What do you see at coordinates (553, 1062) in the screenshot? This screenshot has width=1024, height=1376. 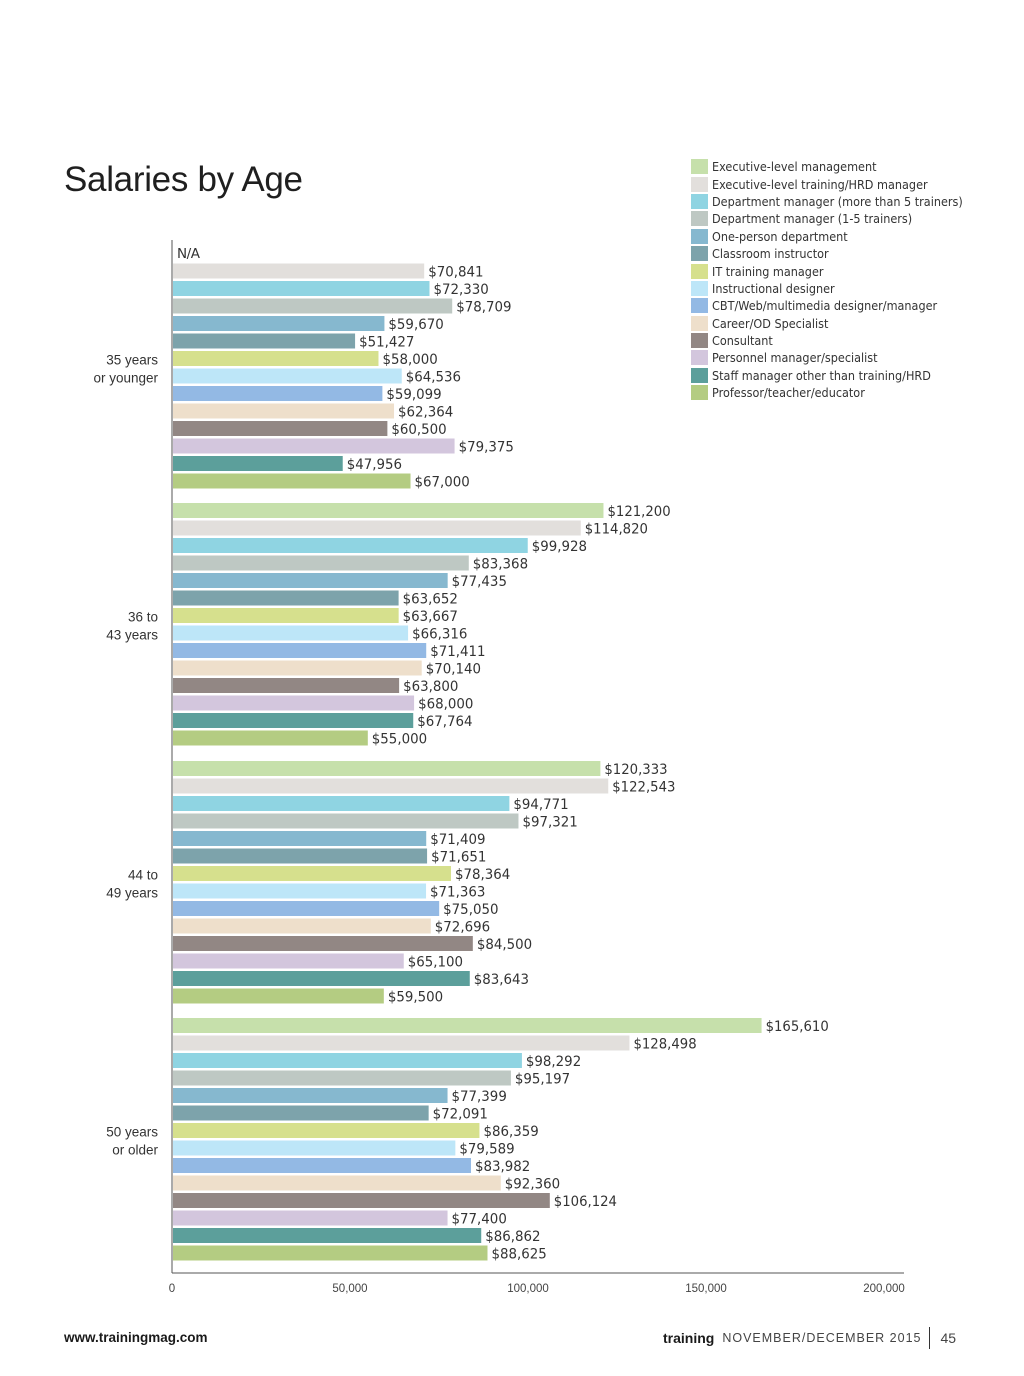 I see `bar-value-label: $98,292` at bounding box center [553, 1062].